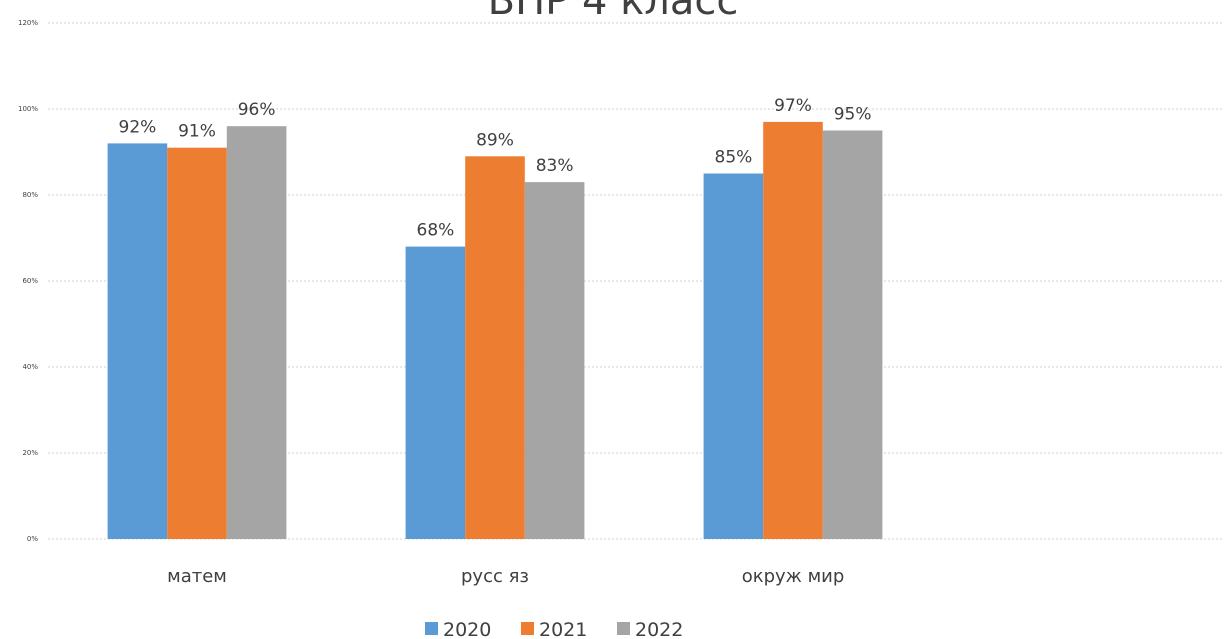 This screenshot has height=639, width=1227. Describe the element at coordinates (257, 110) in the screenshot. I see `data-label: 96%` at that location.